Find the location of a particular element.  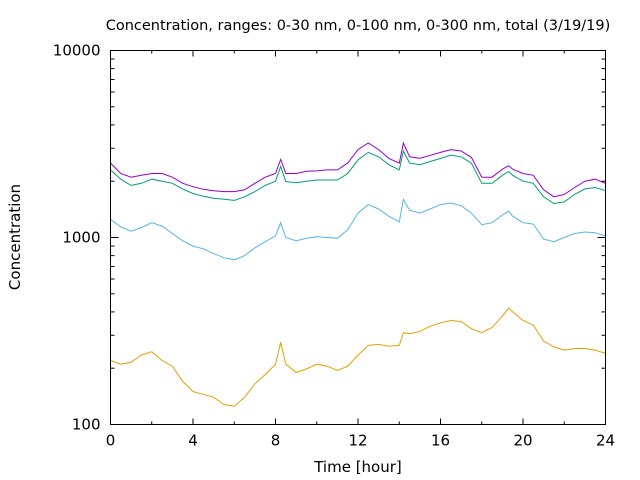

x-axis-label: Time [hour] is located at coordinates (357, 467).